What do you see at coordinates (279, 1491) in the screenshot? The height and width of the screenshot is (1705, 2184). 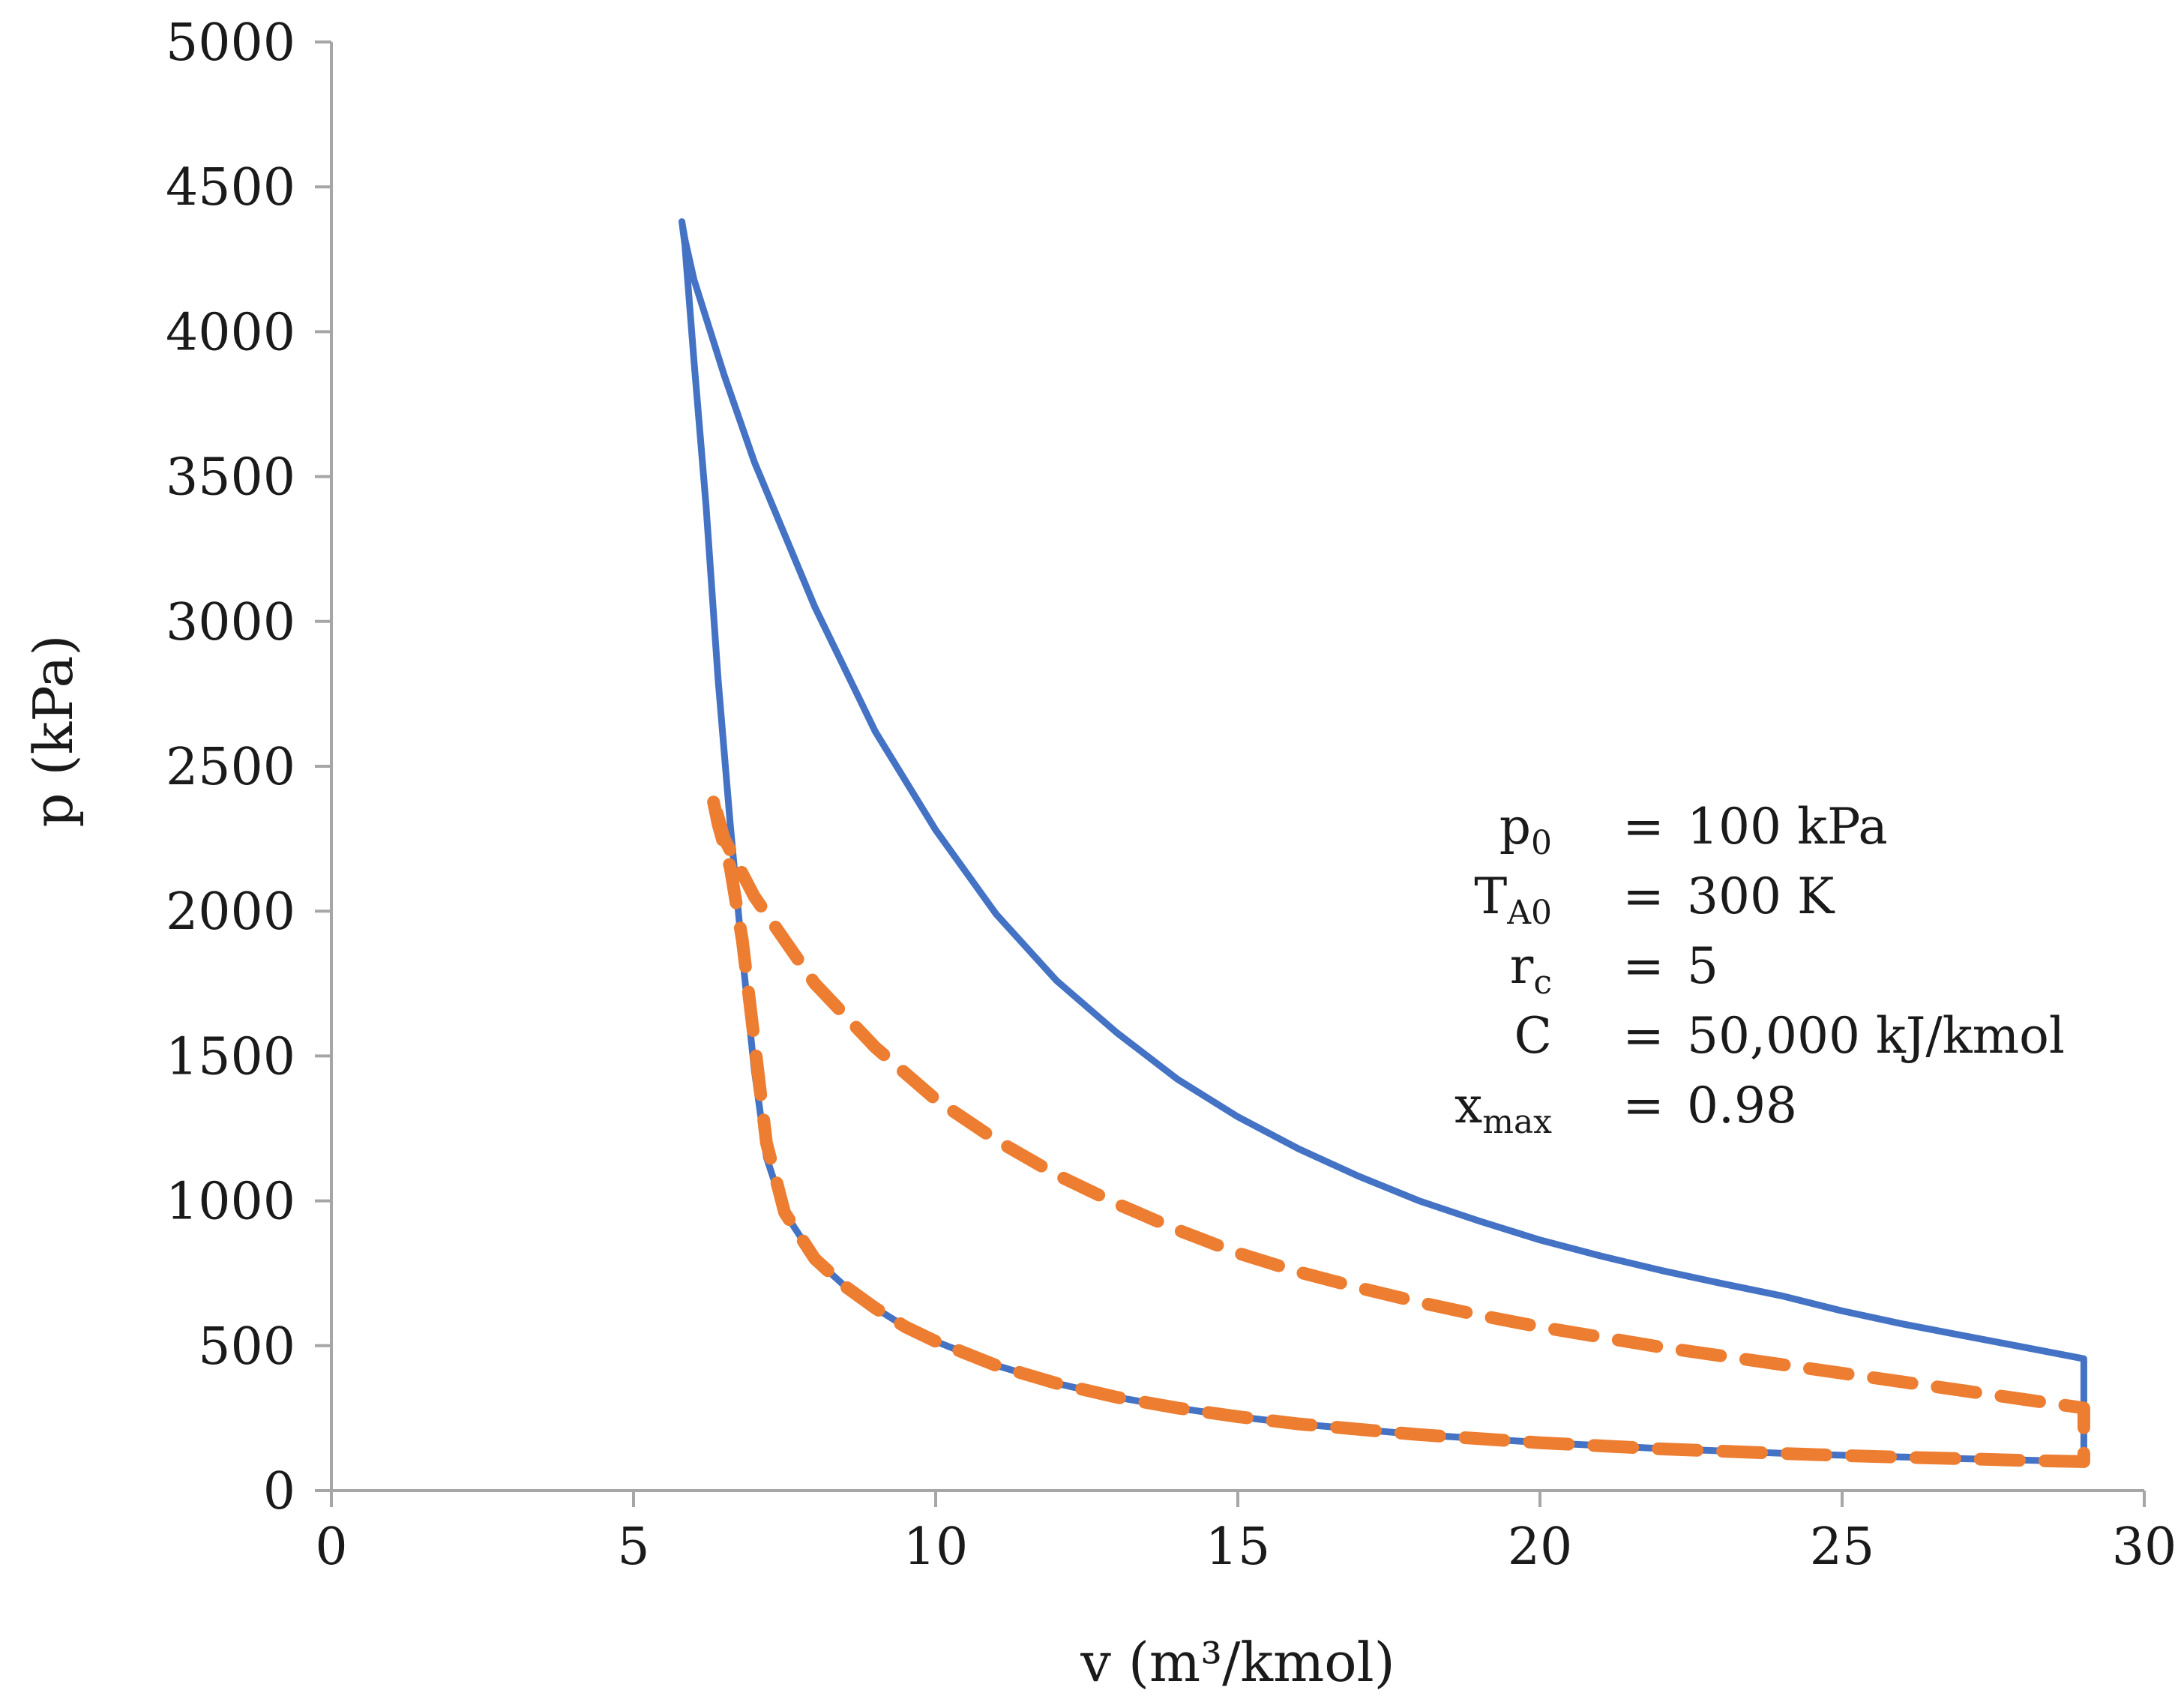 I see `y-tick-label: 0` at bounding box center [279, 1491].